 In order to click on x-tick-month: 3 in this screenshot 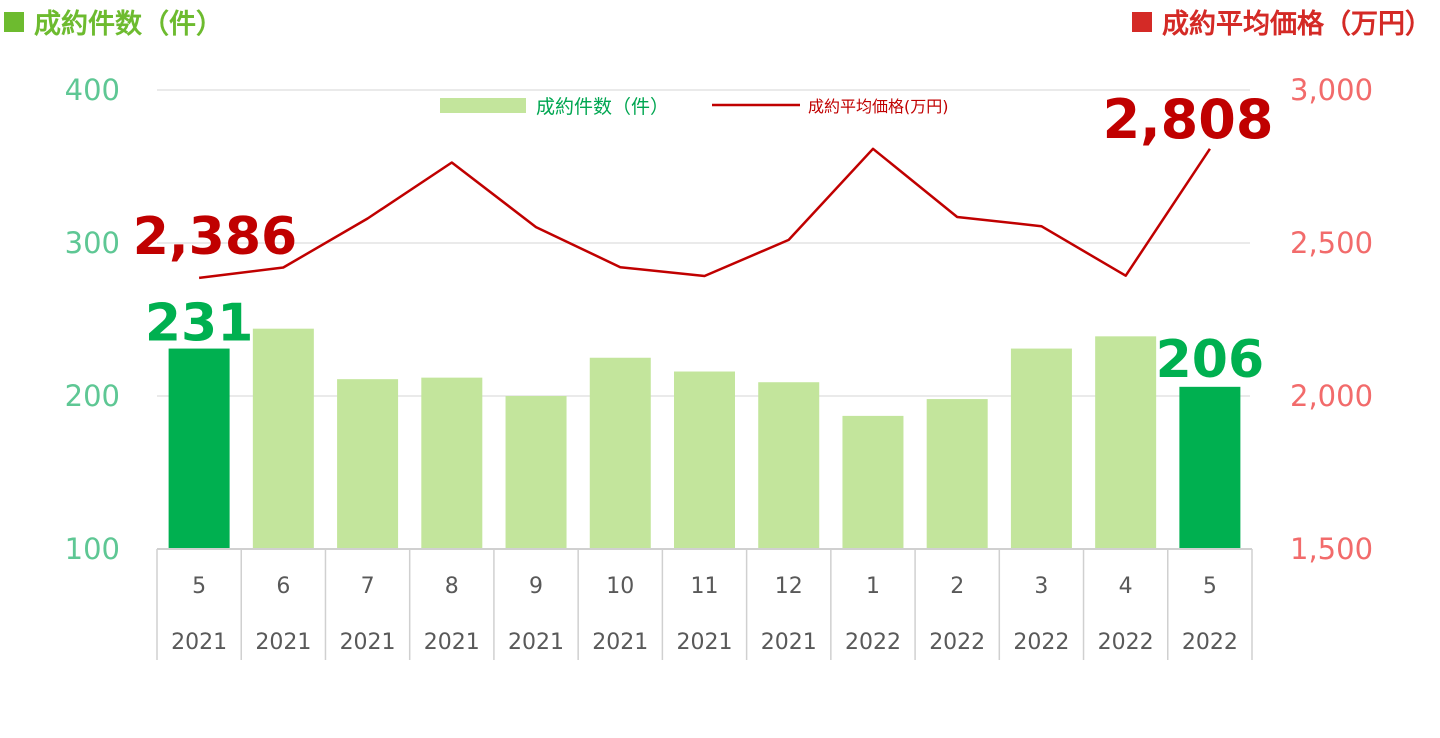, I will do `click(1041, 586)`.